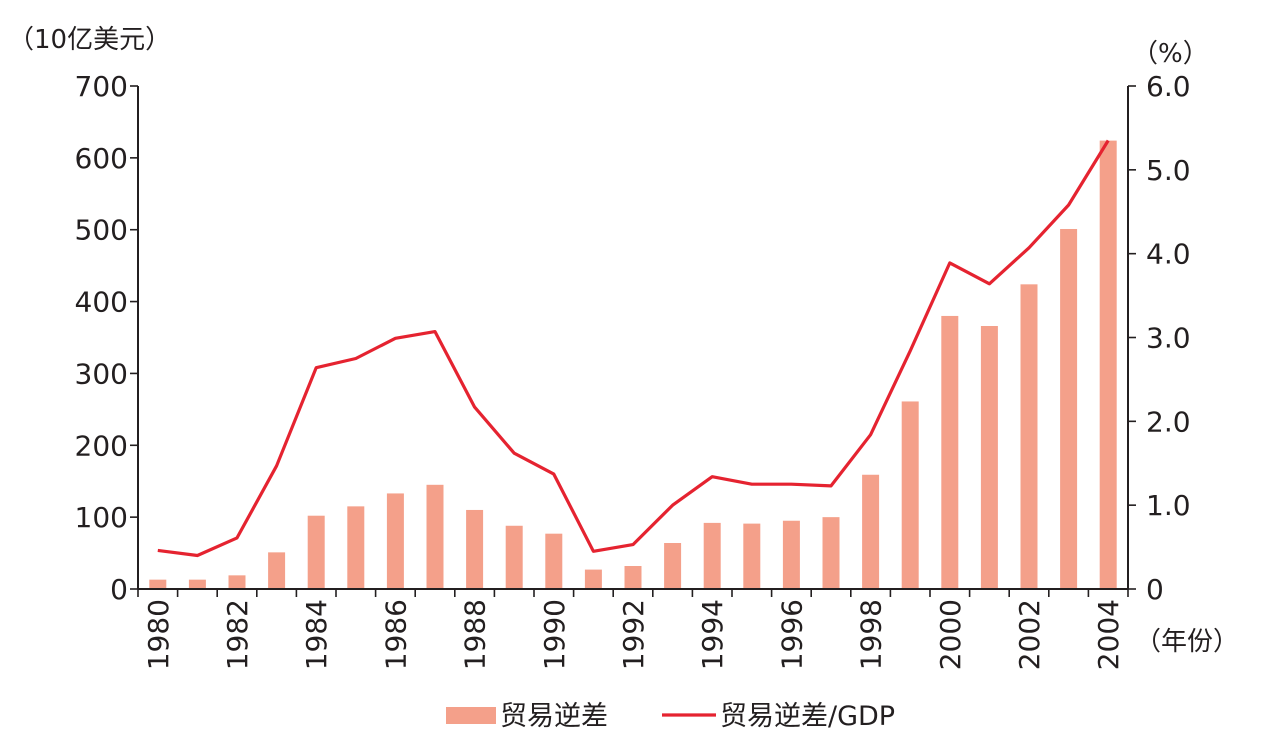 This screenshot has width=1273, height=747. I want to click on left-tick-label: 500, so click(101, 230).